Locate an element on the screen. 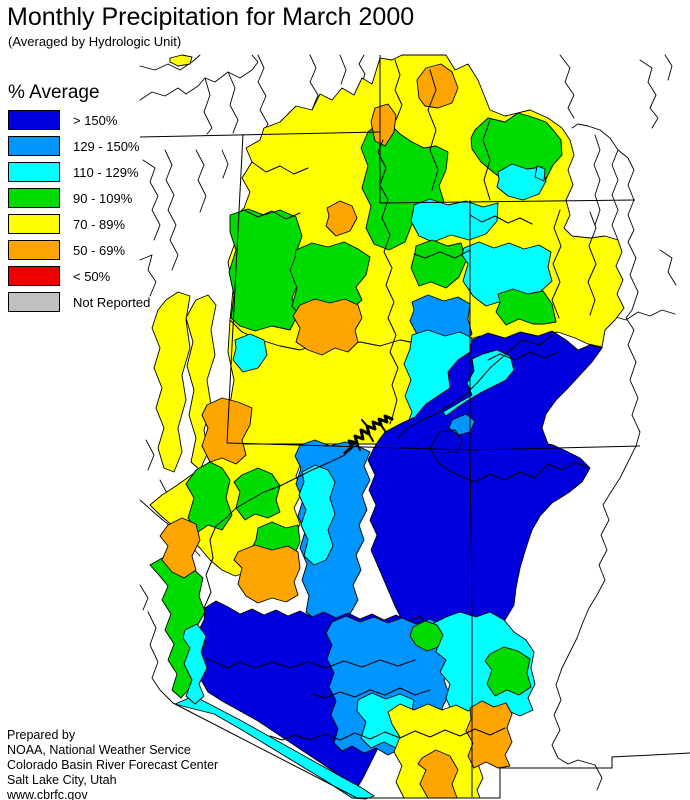 The height and width of the screenshot is (800, 690). footer-line: Prepared by is located at coordinates (41, 735).